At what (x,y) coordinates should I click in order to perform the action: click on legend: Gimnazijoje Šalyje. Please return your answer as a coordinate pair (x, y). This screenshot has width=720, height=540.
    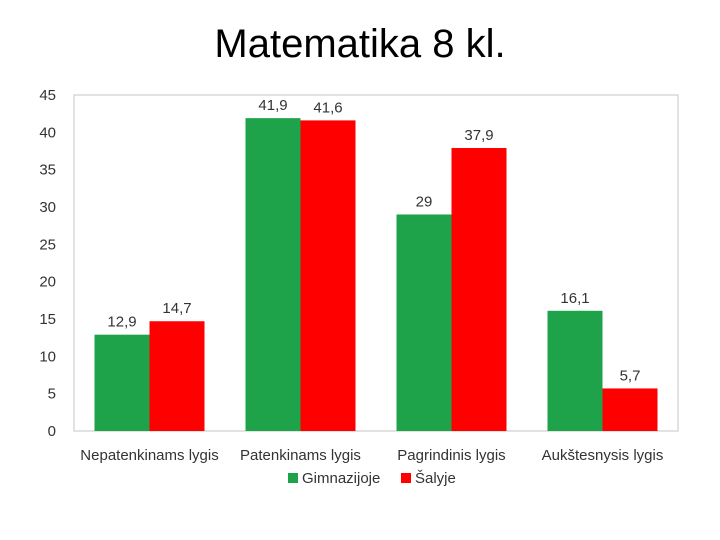
    Looking at the image, I should click on (372, 478).